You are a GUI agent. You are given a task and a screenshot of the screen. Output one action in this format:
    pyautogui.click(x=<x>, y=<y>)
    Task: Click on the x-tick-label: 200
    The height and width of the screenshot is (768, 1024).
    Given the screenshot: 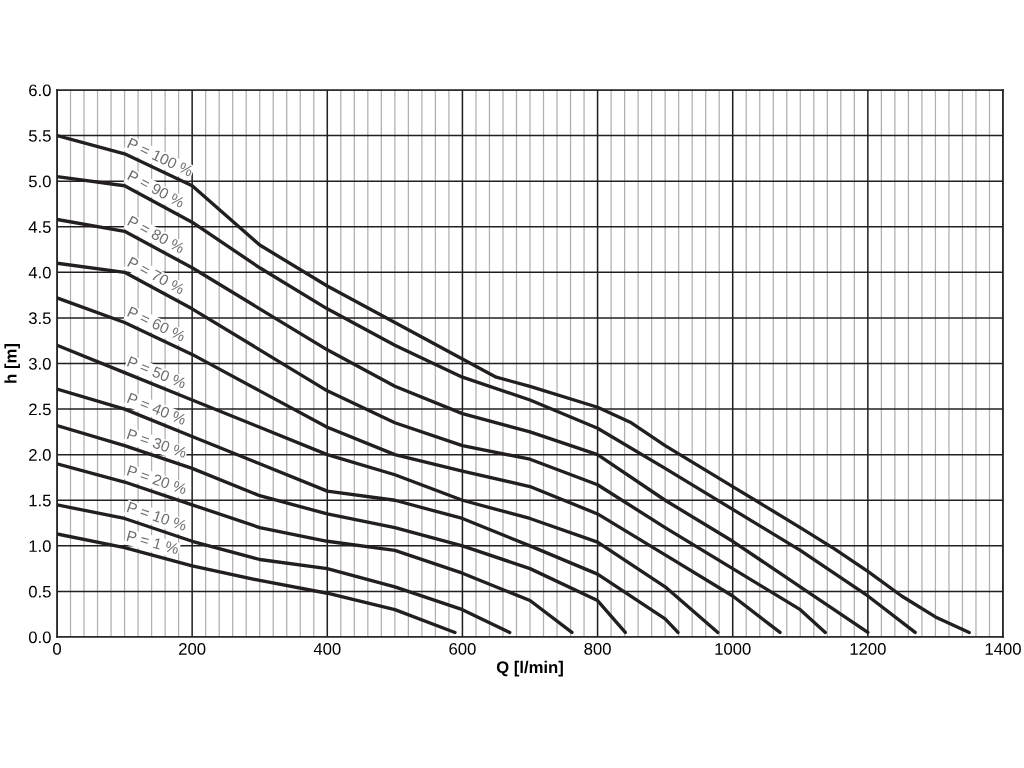 What is the action you would take?
    pyautogui.click(x=192, y=649)
    